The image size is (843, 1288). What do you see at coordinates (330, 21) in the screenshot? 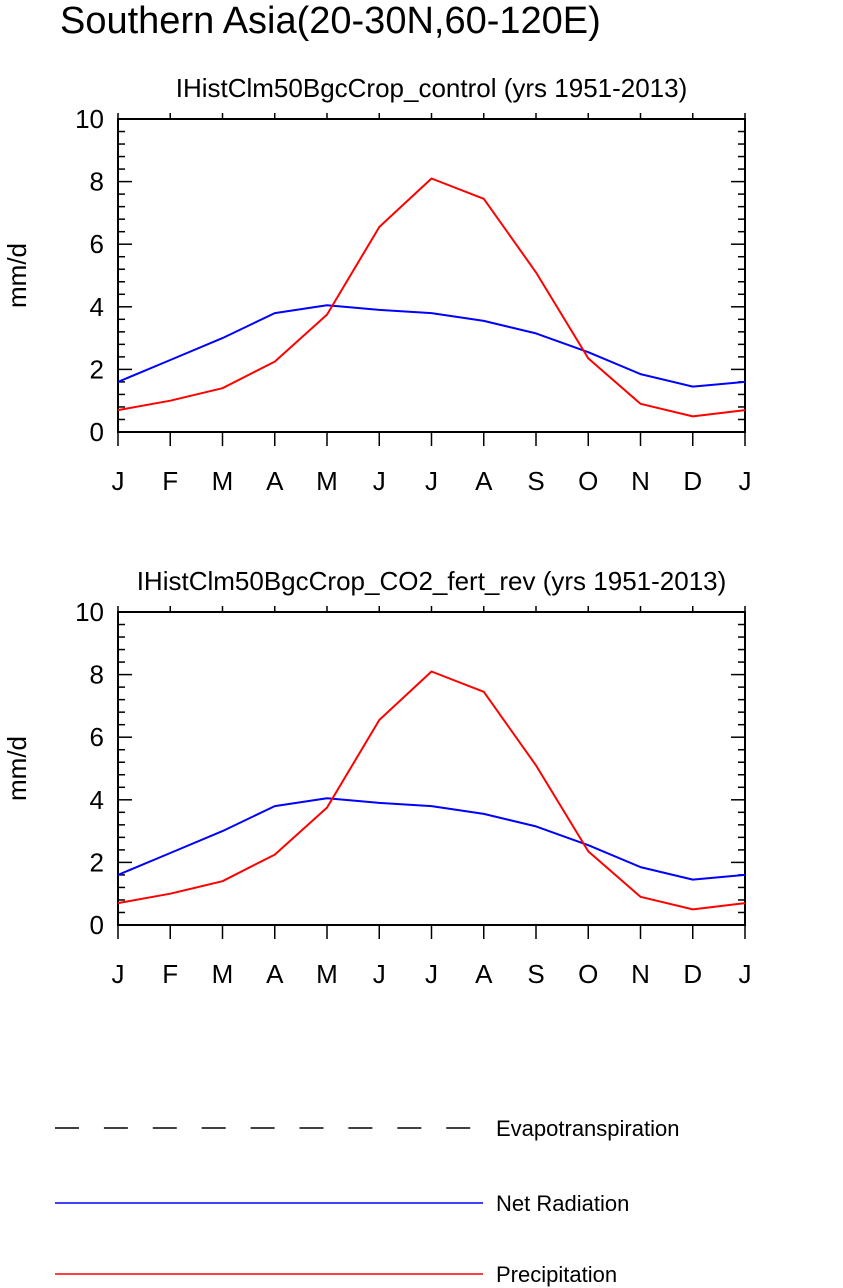
I see `figure-title: Southern Asia(20-30N,60-120E)` at bounding box center [330, 21].